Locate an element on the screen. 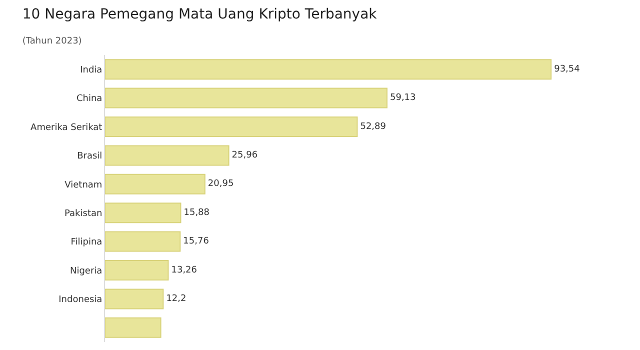  y-tick-label: Pakistan is located at coordinates (83, 214).